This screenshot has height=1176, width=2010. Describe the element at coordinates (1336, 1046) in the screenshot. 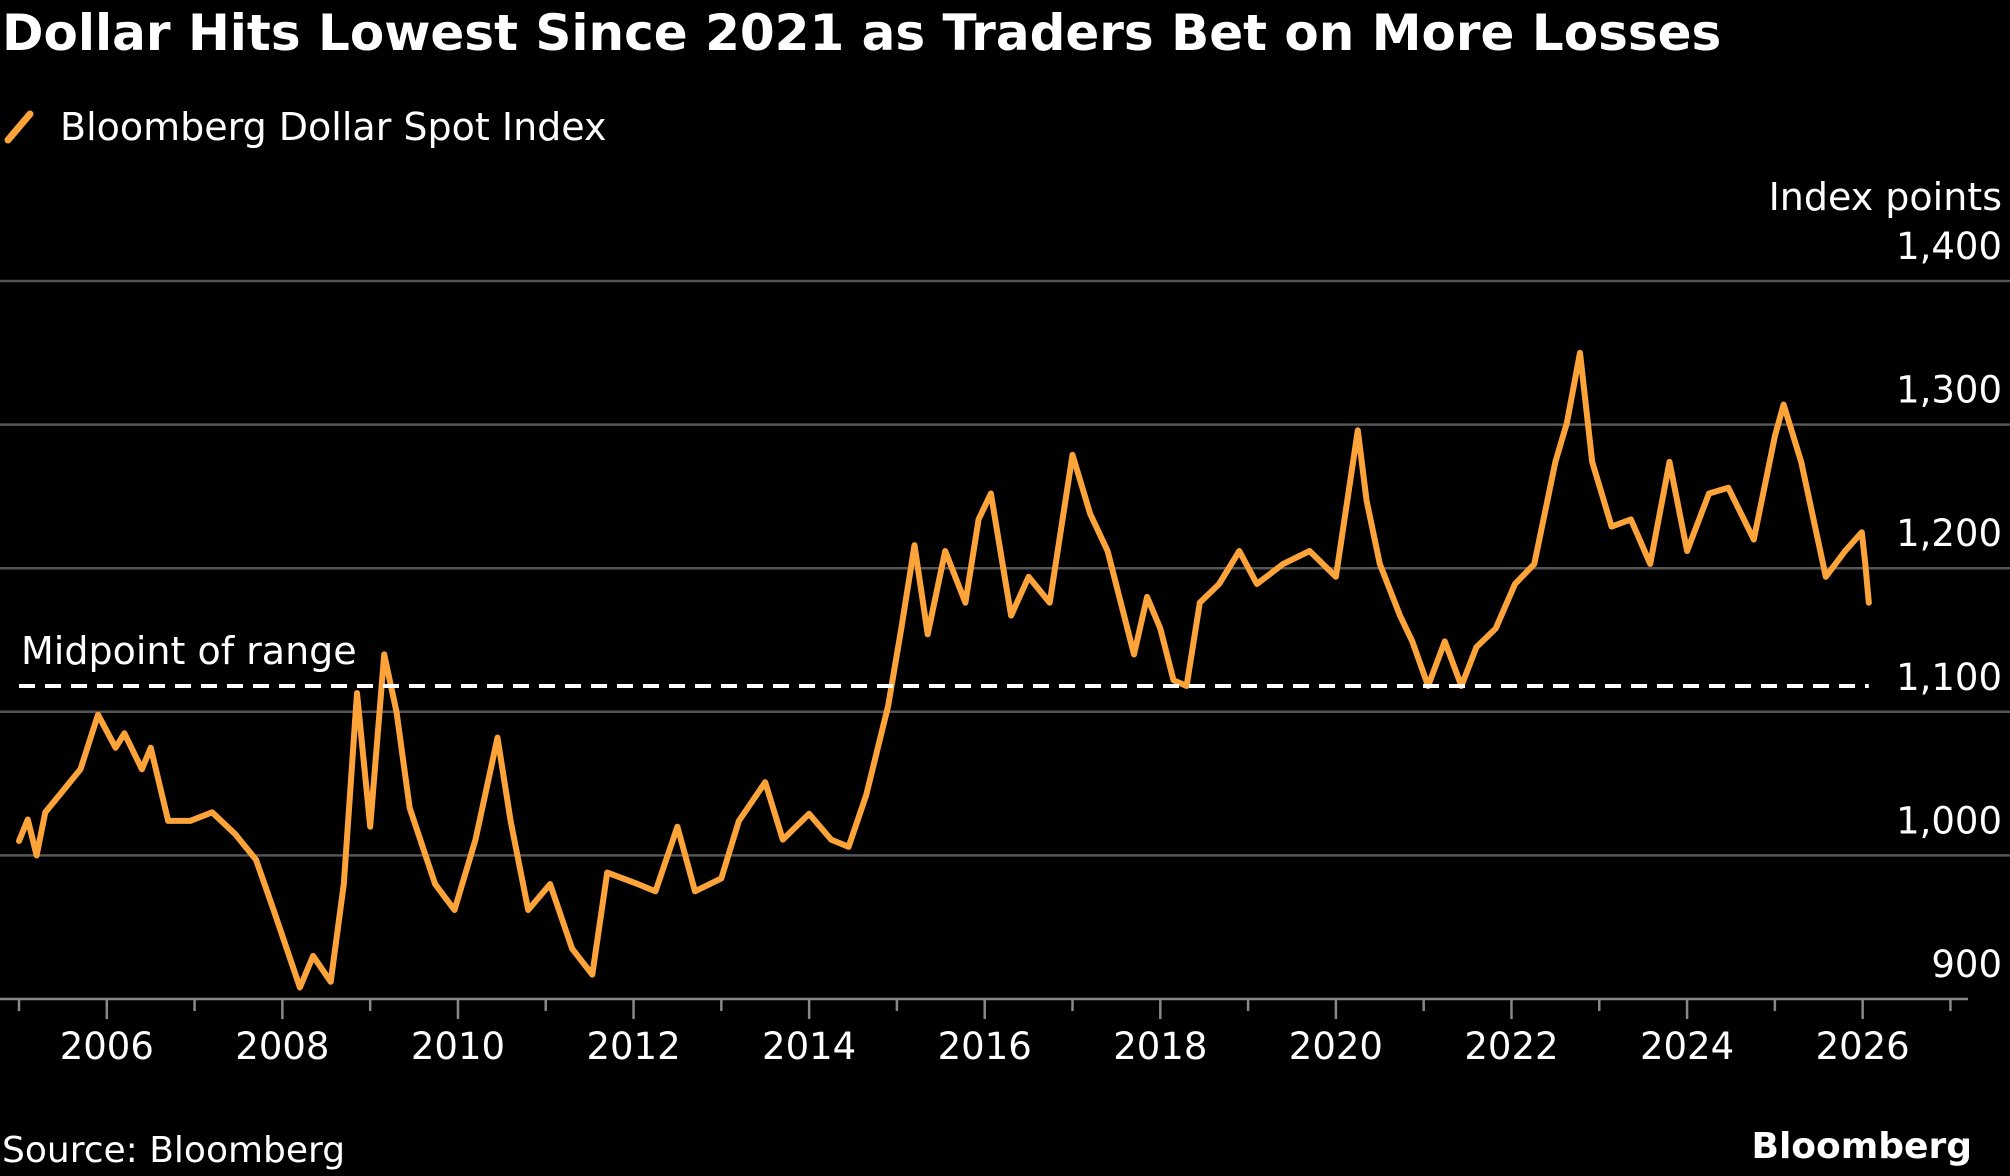

I see `x-tick-label: 2020` at that location.